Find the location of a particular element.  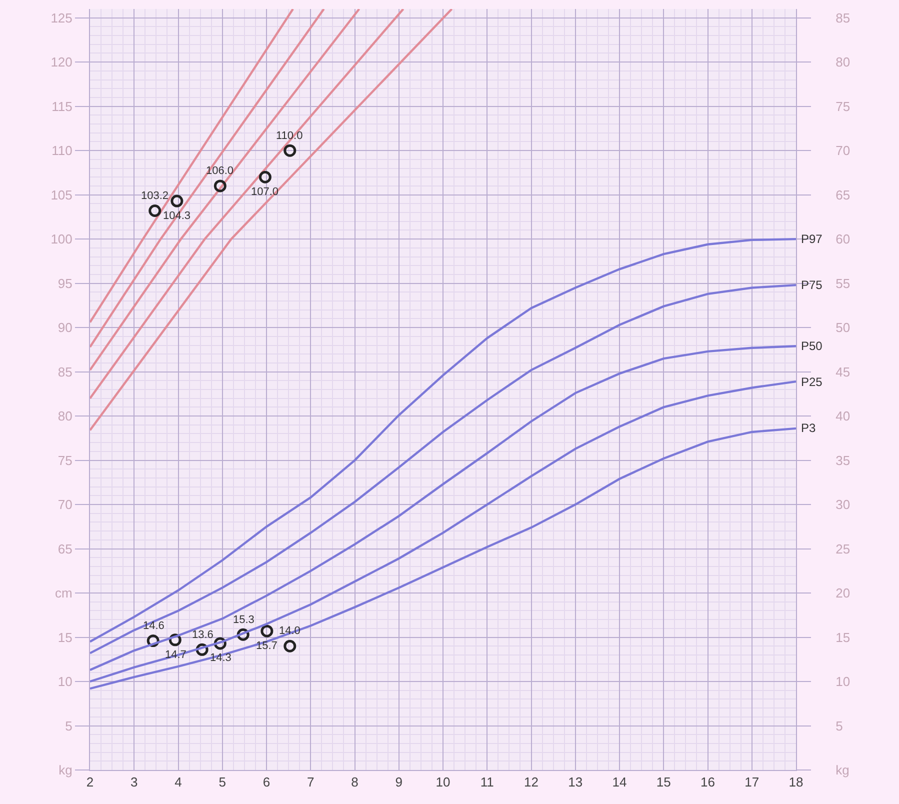

y3-tick-label: 70 is located at coordinates (65, 504).